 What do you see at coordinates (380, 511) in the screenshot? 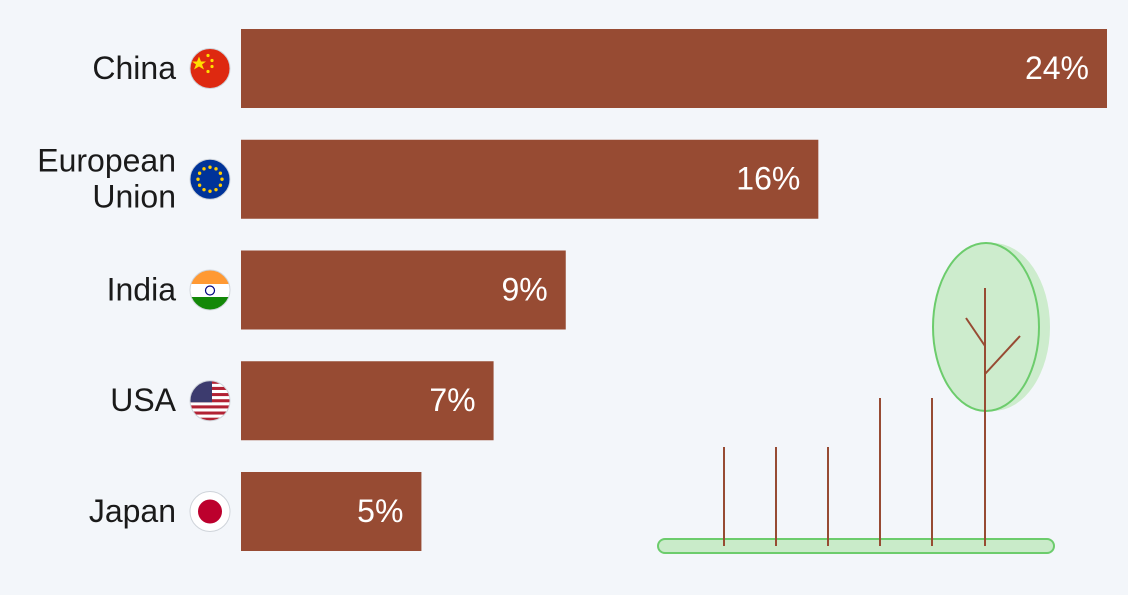
I see `value-label: 5%` at bounding box center [380, 511].